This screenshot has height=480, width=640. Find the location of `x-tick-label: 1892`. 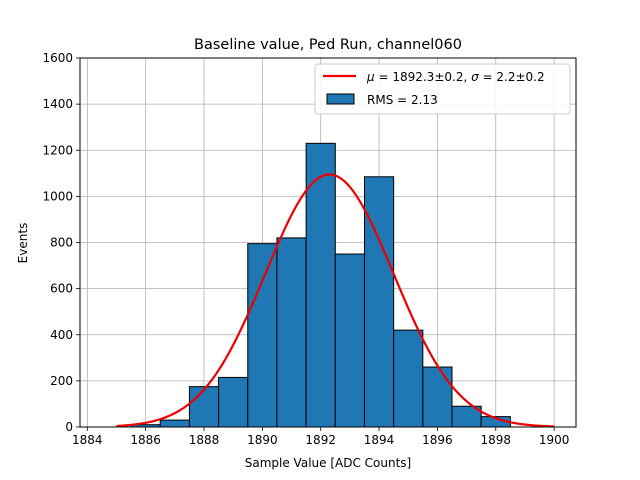

x-tick-label: 1892 is located at coordinates (320, 440).